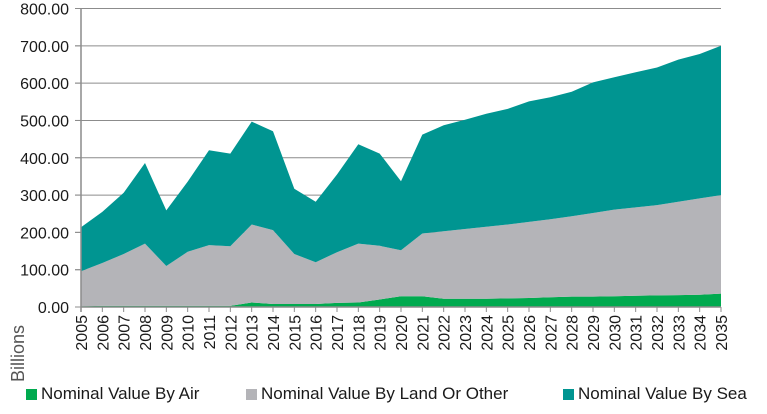  What do you see at coordinates (359, 333) in the screenshot?
I see `x-tick-label: 2018` at bounding box center [359, 333].